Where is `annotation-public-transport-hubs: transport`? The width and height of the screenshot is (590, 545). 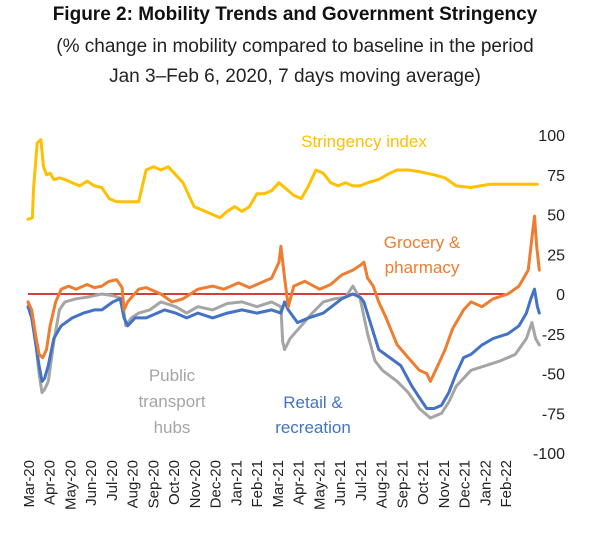
annotation-public-transport-hubs: transport is located at coordinates (171, 401).